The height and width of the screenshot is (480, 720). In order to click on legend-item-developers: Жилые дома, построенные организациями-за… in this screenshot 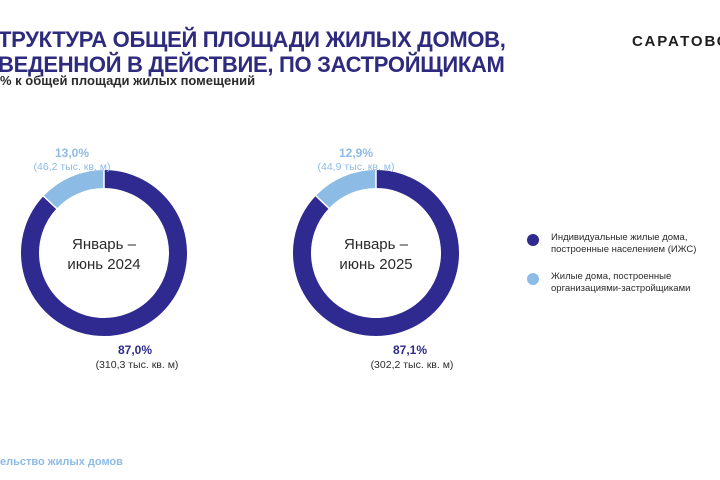, I will do `click(620, 283)`.